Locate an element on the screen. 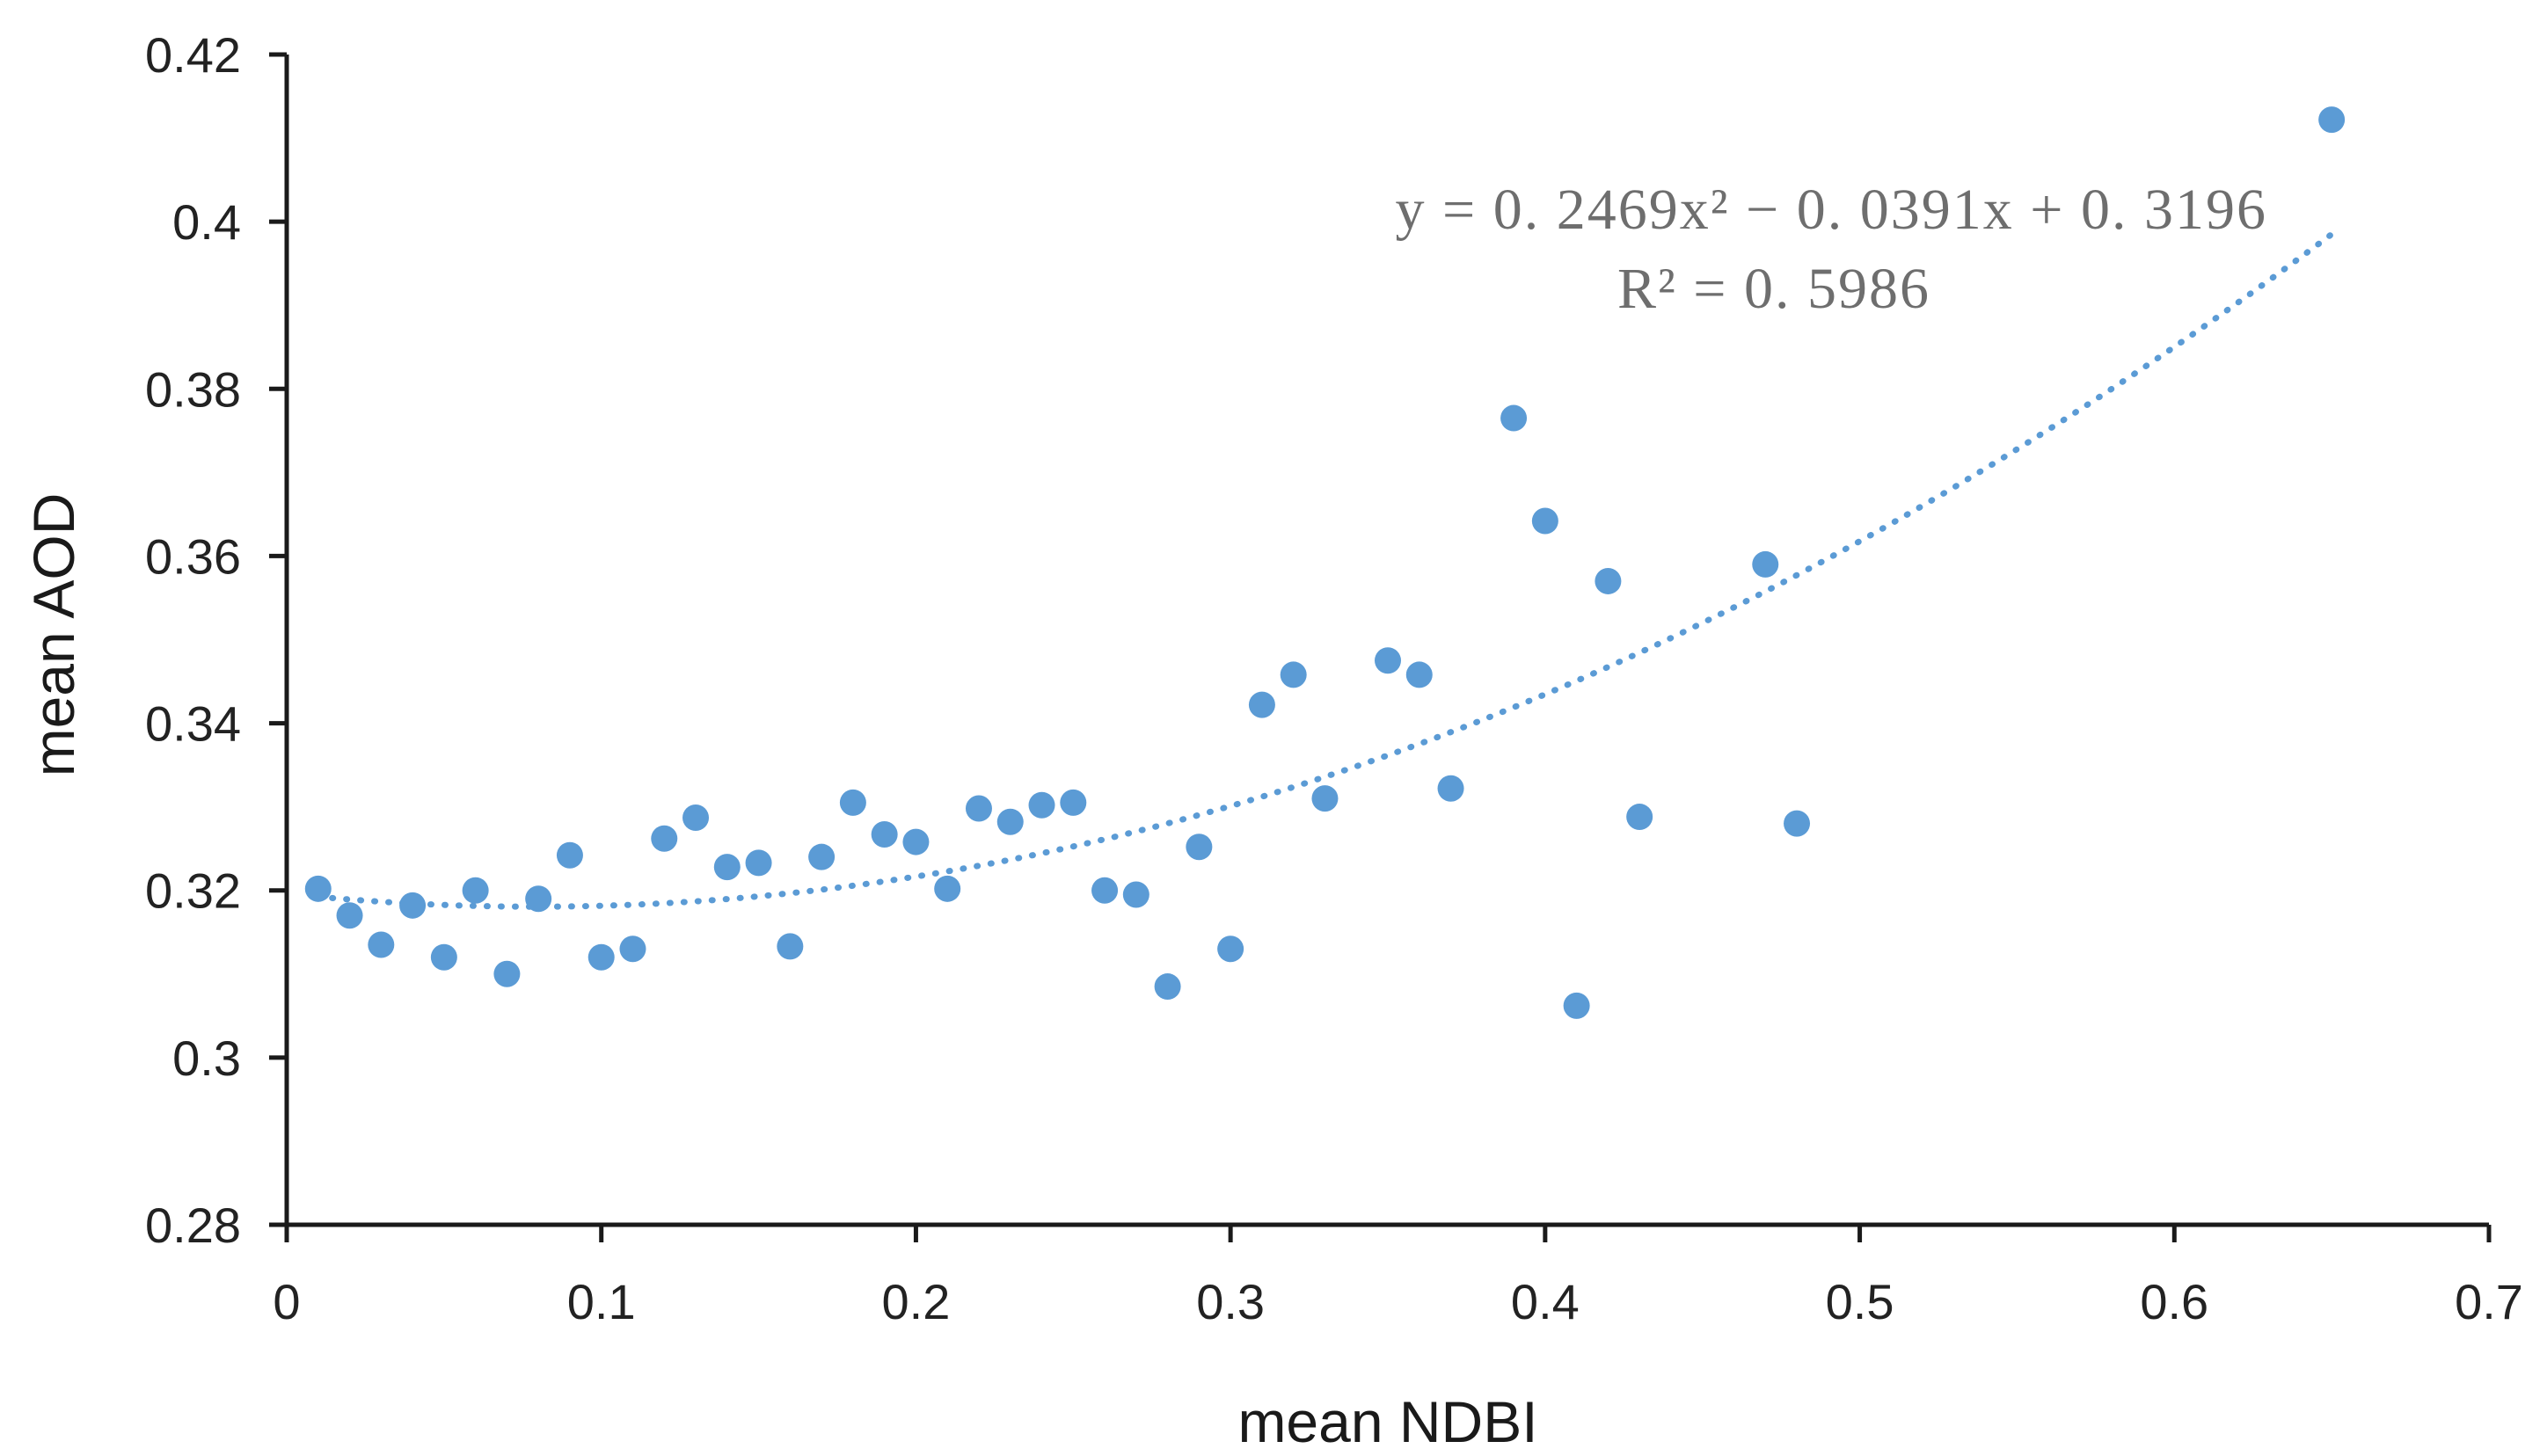  y-tick-label: 0.4 is located at coordinates (206, 222).